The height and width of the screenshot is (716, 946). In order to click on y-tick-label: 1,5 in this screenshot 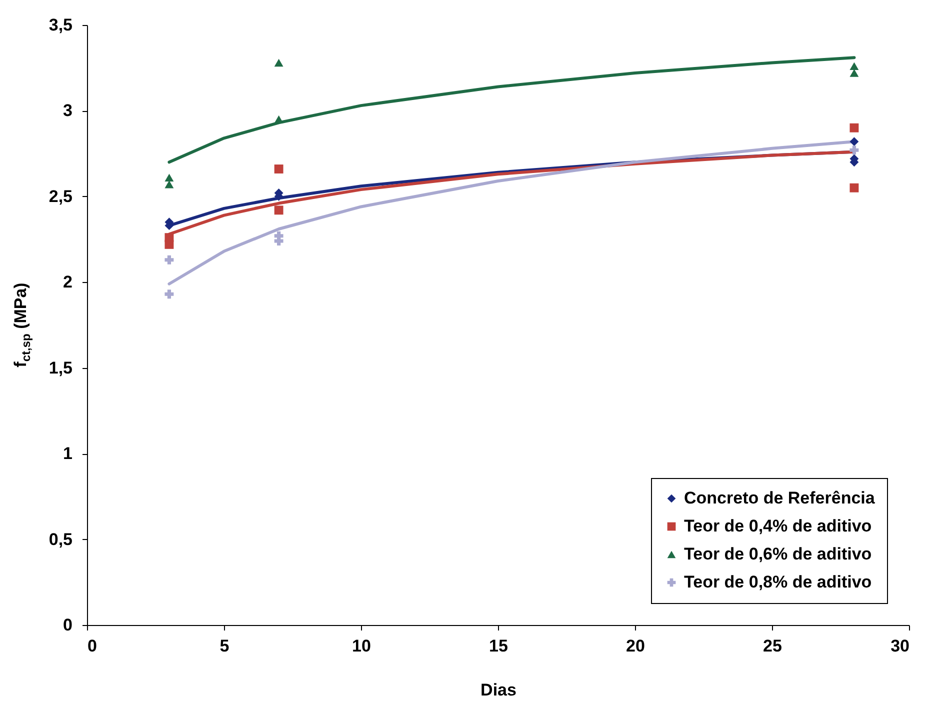, I will do `click(60, 368)`.